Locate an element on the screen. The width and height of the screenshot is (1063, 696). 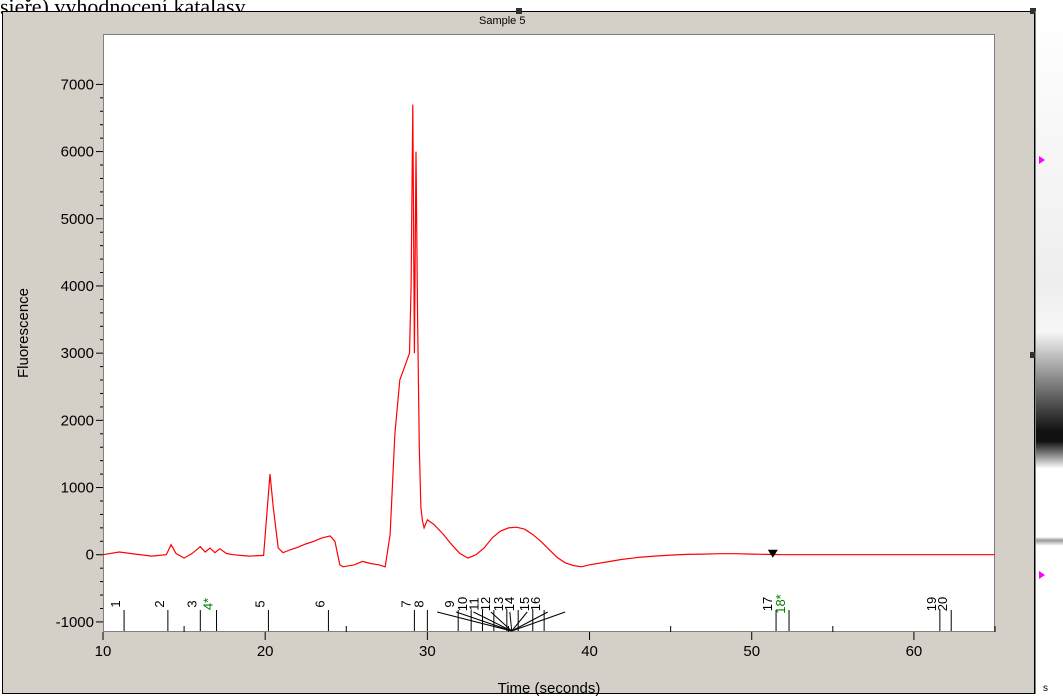
down-triangle-marker-icon is located at coordinates (772, 553).